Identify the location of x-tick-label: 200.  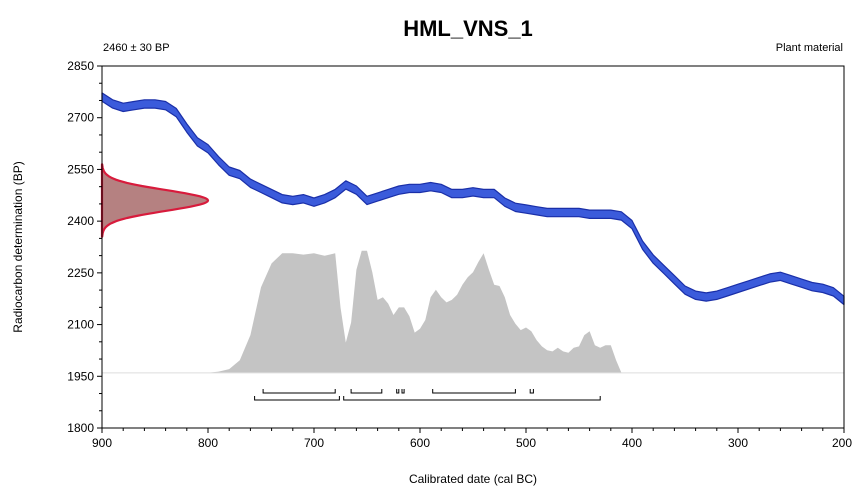
(842, 443).